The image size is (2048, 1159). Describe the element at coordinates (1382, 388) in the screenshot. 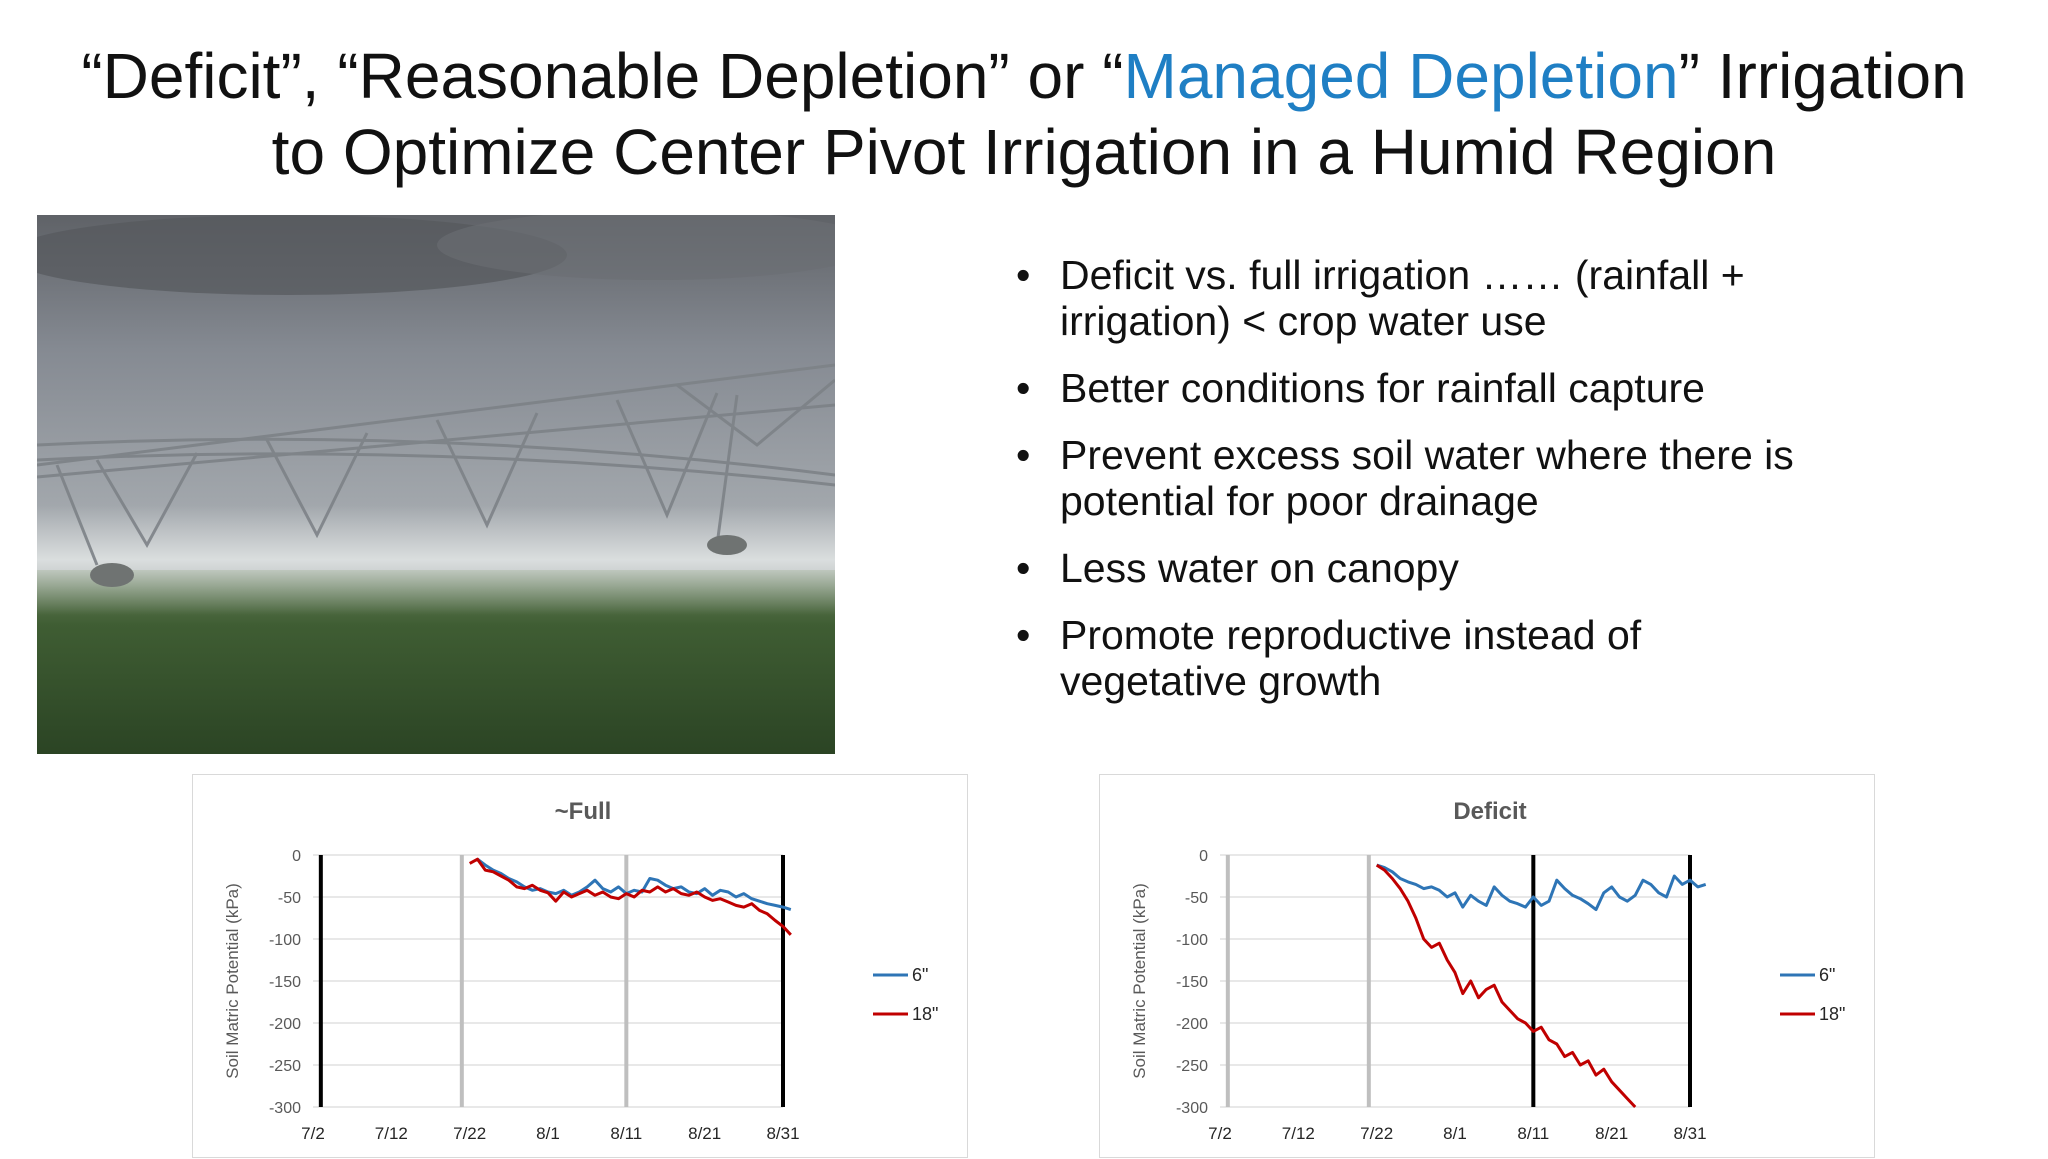

I see `bullet-text: Better conditions for rainfall capture` at that location.